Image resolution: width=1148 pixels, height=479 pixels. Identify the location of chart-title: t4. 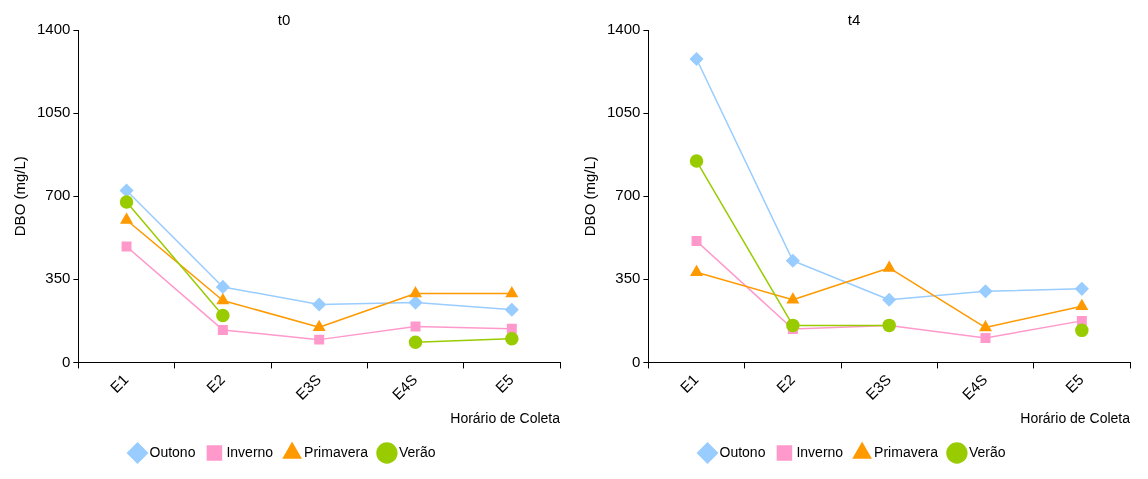
(854, 20).